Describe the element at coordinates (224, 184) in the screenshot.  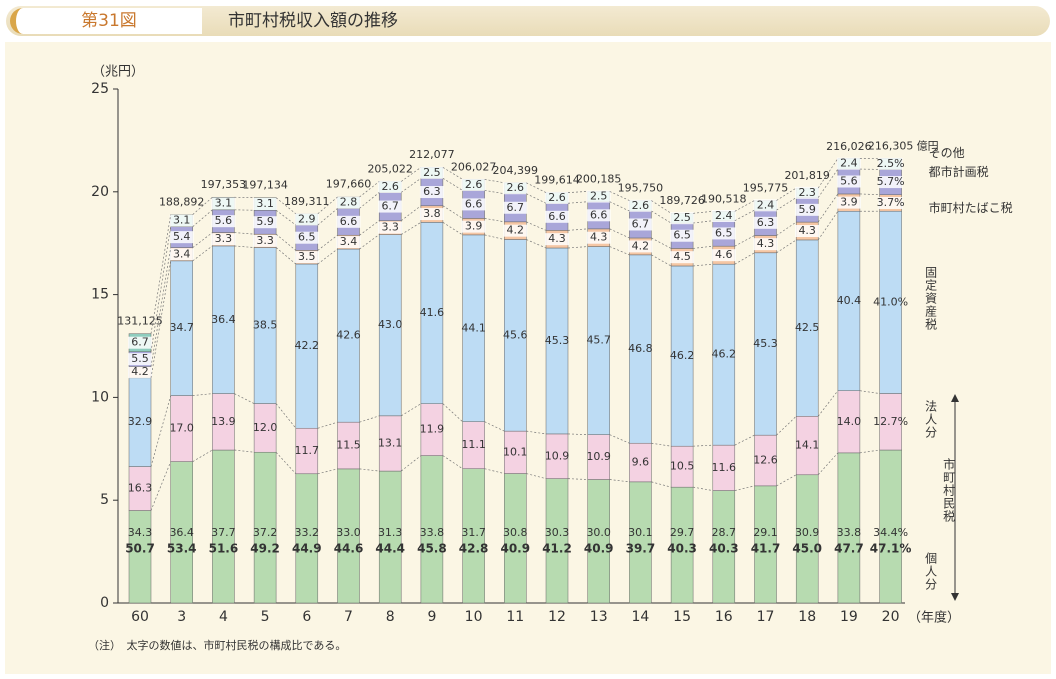
I see `total-label: 197,353` at that location.